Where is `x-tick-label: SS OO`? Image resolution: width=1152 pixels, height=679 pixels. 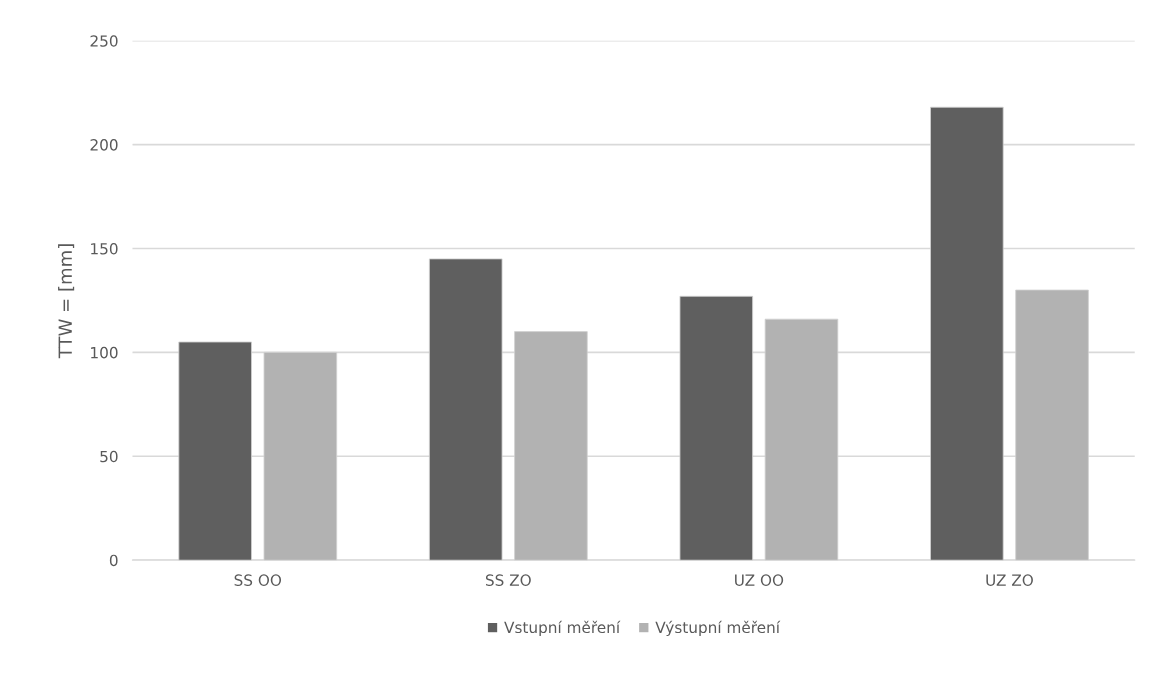
x-tick-label: SS OO is located at coordinates (258, 580).